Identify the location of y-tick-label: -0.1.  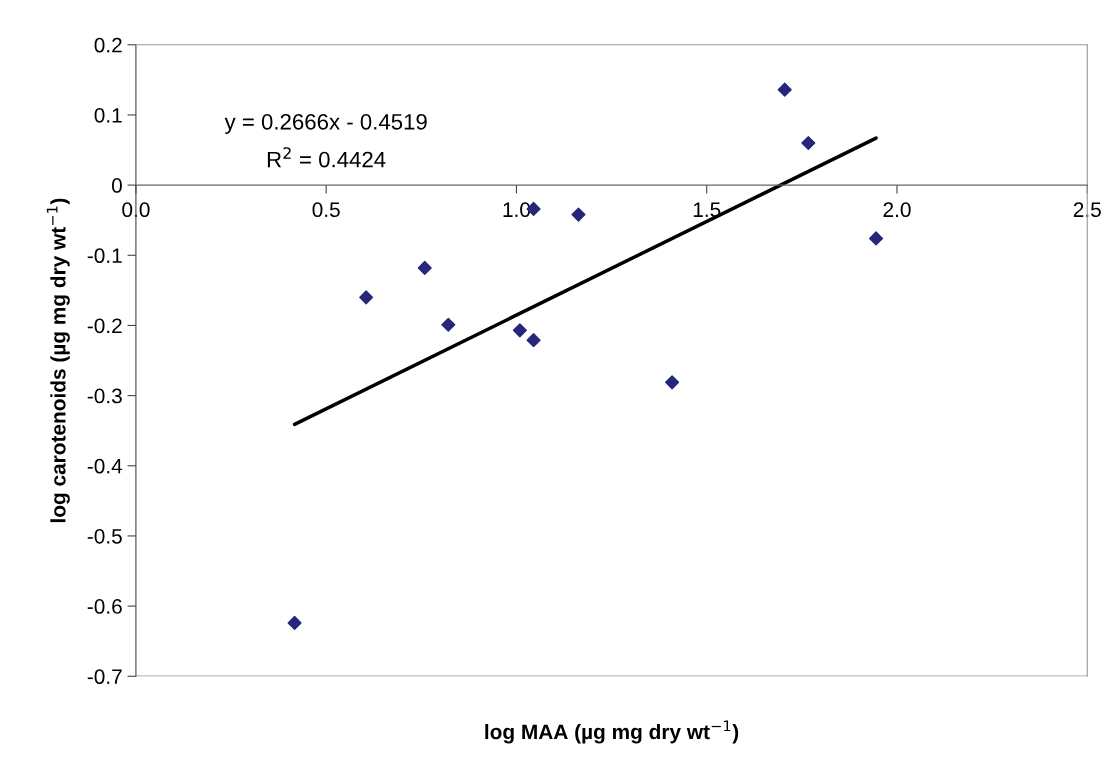
(104, 256).